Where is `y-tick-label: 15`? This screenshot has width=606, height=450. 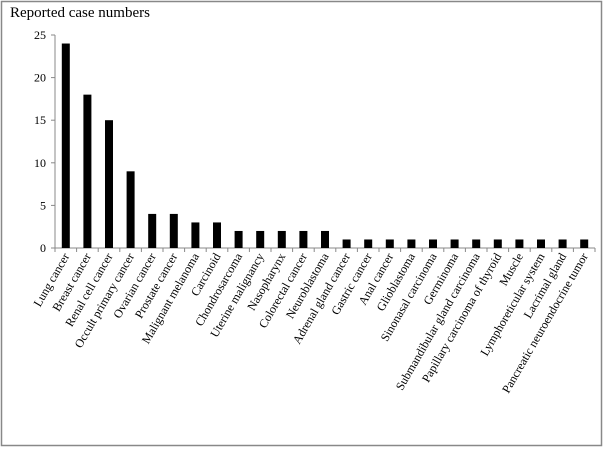 y-tick-label: 15 is located at coordinates (40, 120).